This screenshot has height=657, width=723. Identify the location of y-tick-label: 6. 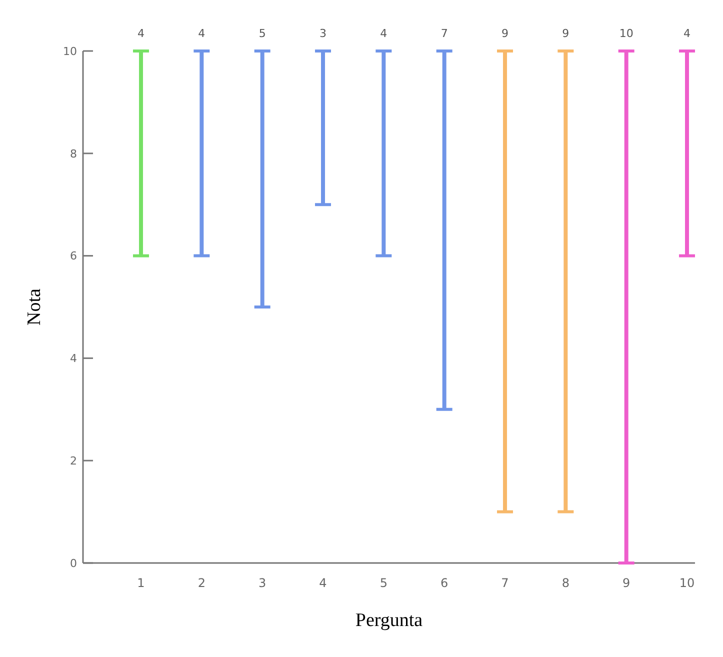
(73, 256).